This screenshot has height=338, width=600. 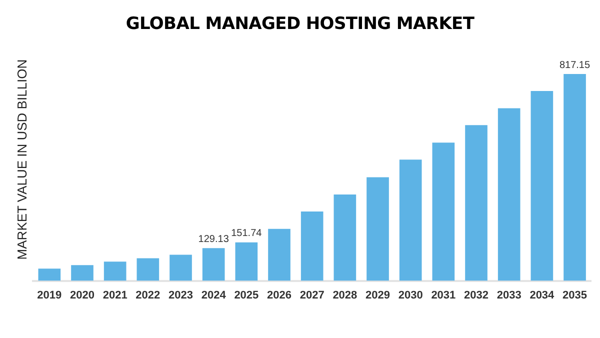 I want to click on x-tick-label: 2019, so click(x=49, y=295).